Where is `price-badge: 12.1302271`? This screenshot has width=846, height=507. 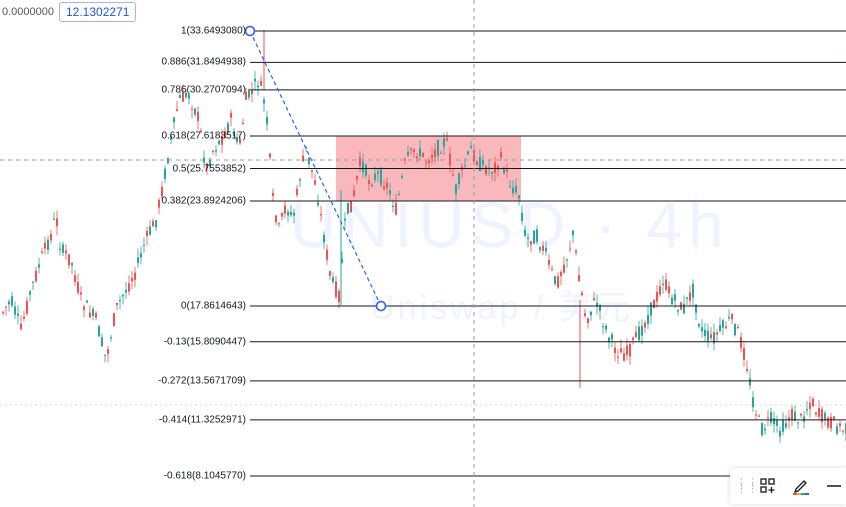
price-badge: 12.1302271 is located at coordinates (98, 12).